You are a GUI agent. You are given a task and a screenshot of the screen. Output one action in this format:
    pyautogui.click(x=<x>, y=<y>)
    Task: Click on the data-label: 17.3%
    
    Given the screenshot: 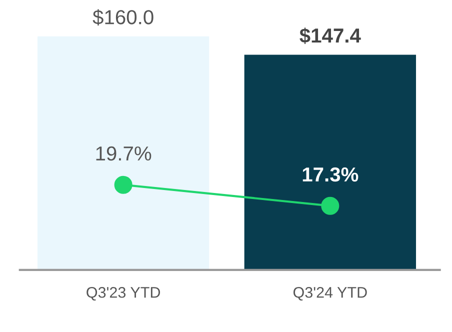 What is the action you would take?
    pyautogui.click(x=330, y=174)
    